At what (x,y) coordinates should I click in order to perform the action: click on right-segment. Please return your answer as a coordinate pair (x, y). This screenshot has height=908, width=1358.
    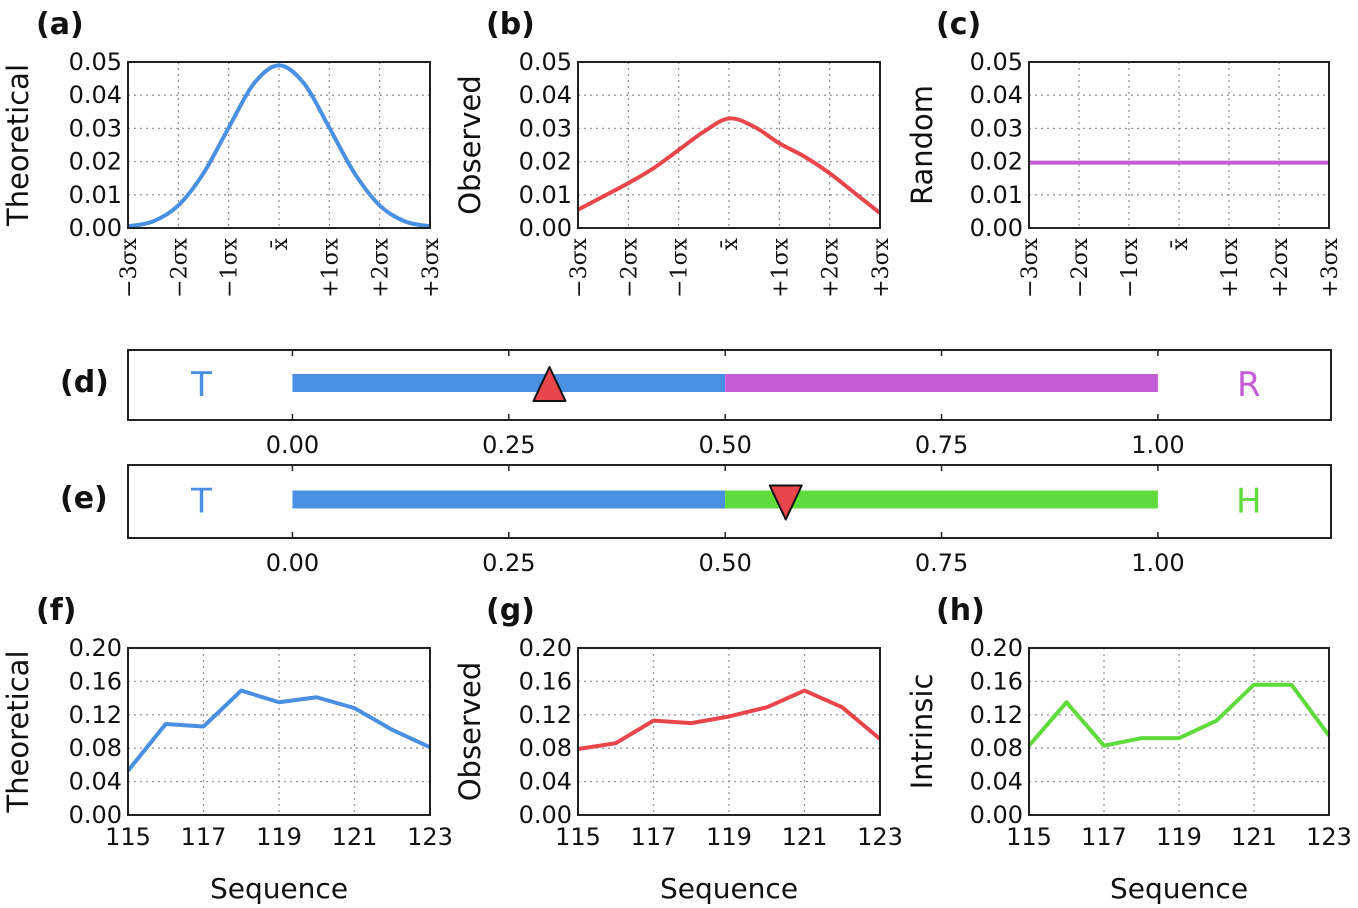
    Looking at the image, I should click on (941, 383).